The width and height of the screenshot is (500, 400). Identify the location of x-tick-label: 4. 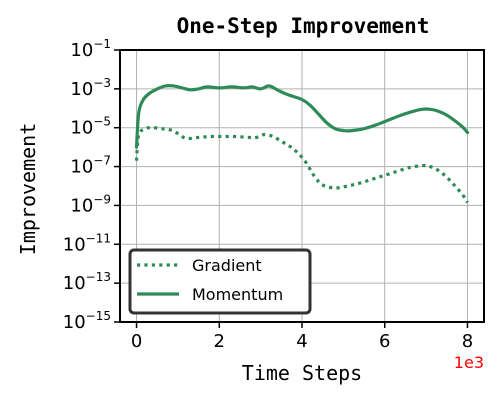
(301, 341).